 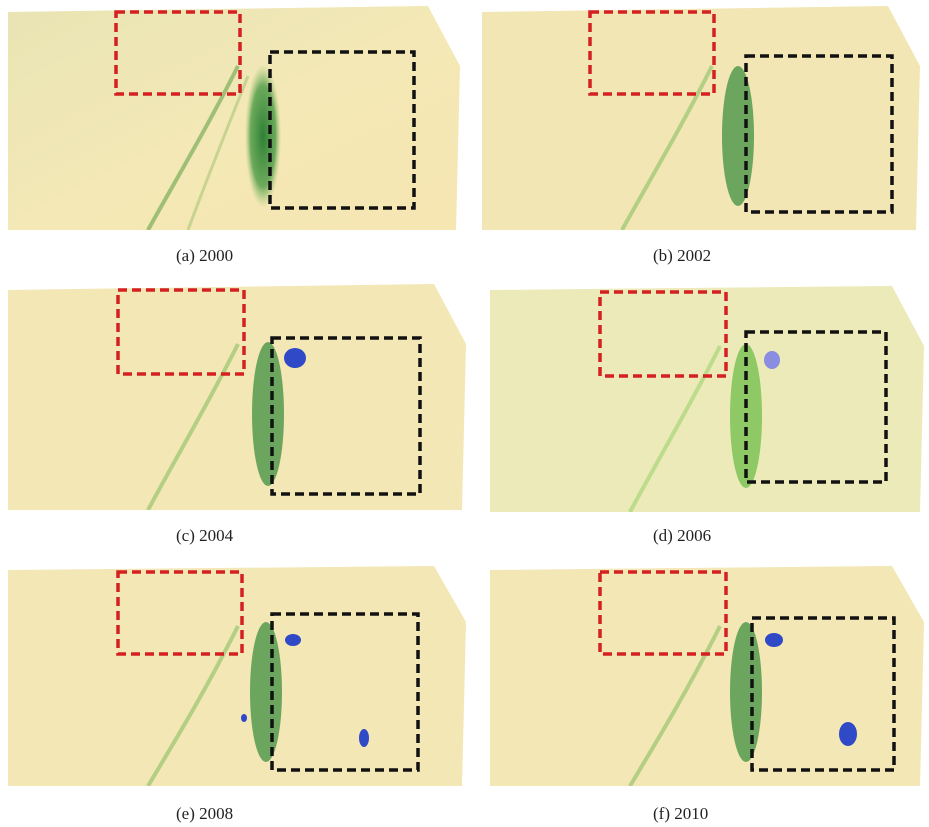 I want to click on satellite-image-d, so click(x=707, y=399).